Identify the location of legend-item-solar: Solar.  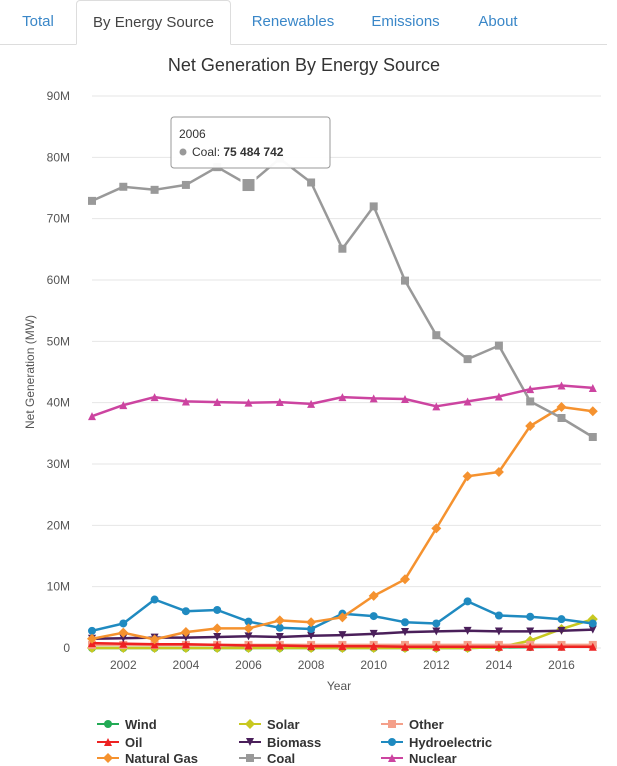
(269, 724).